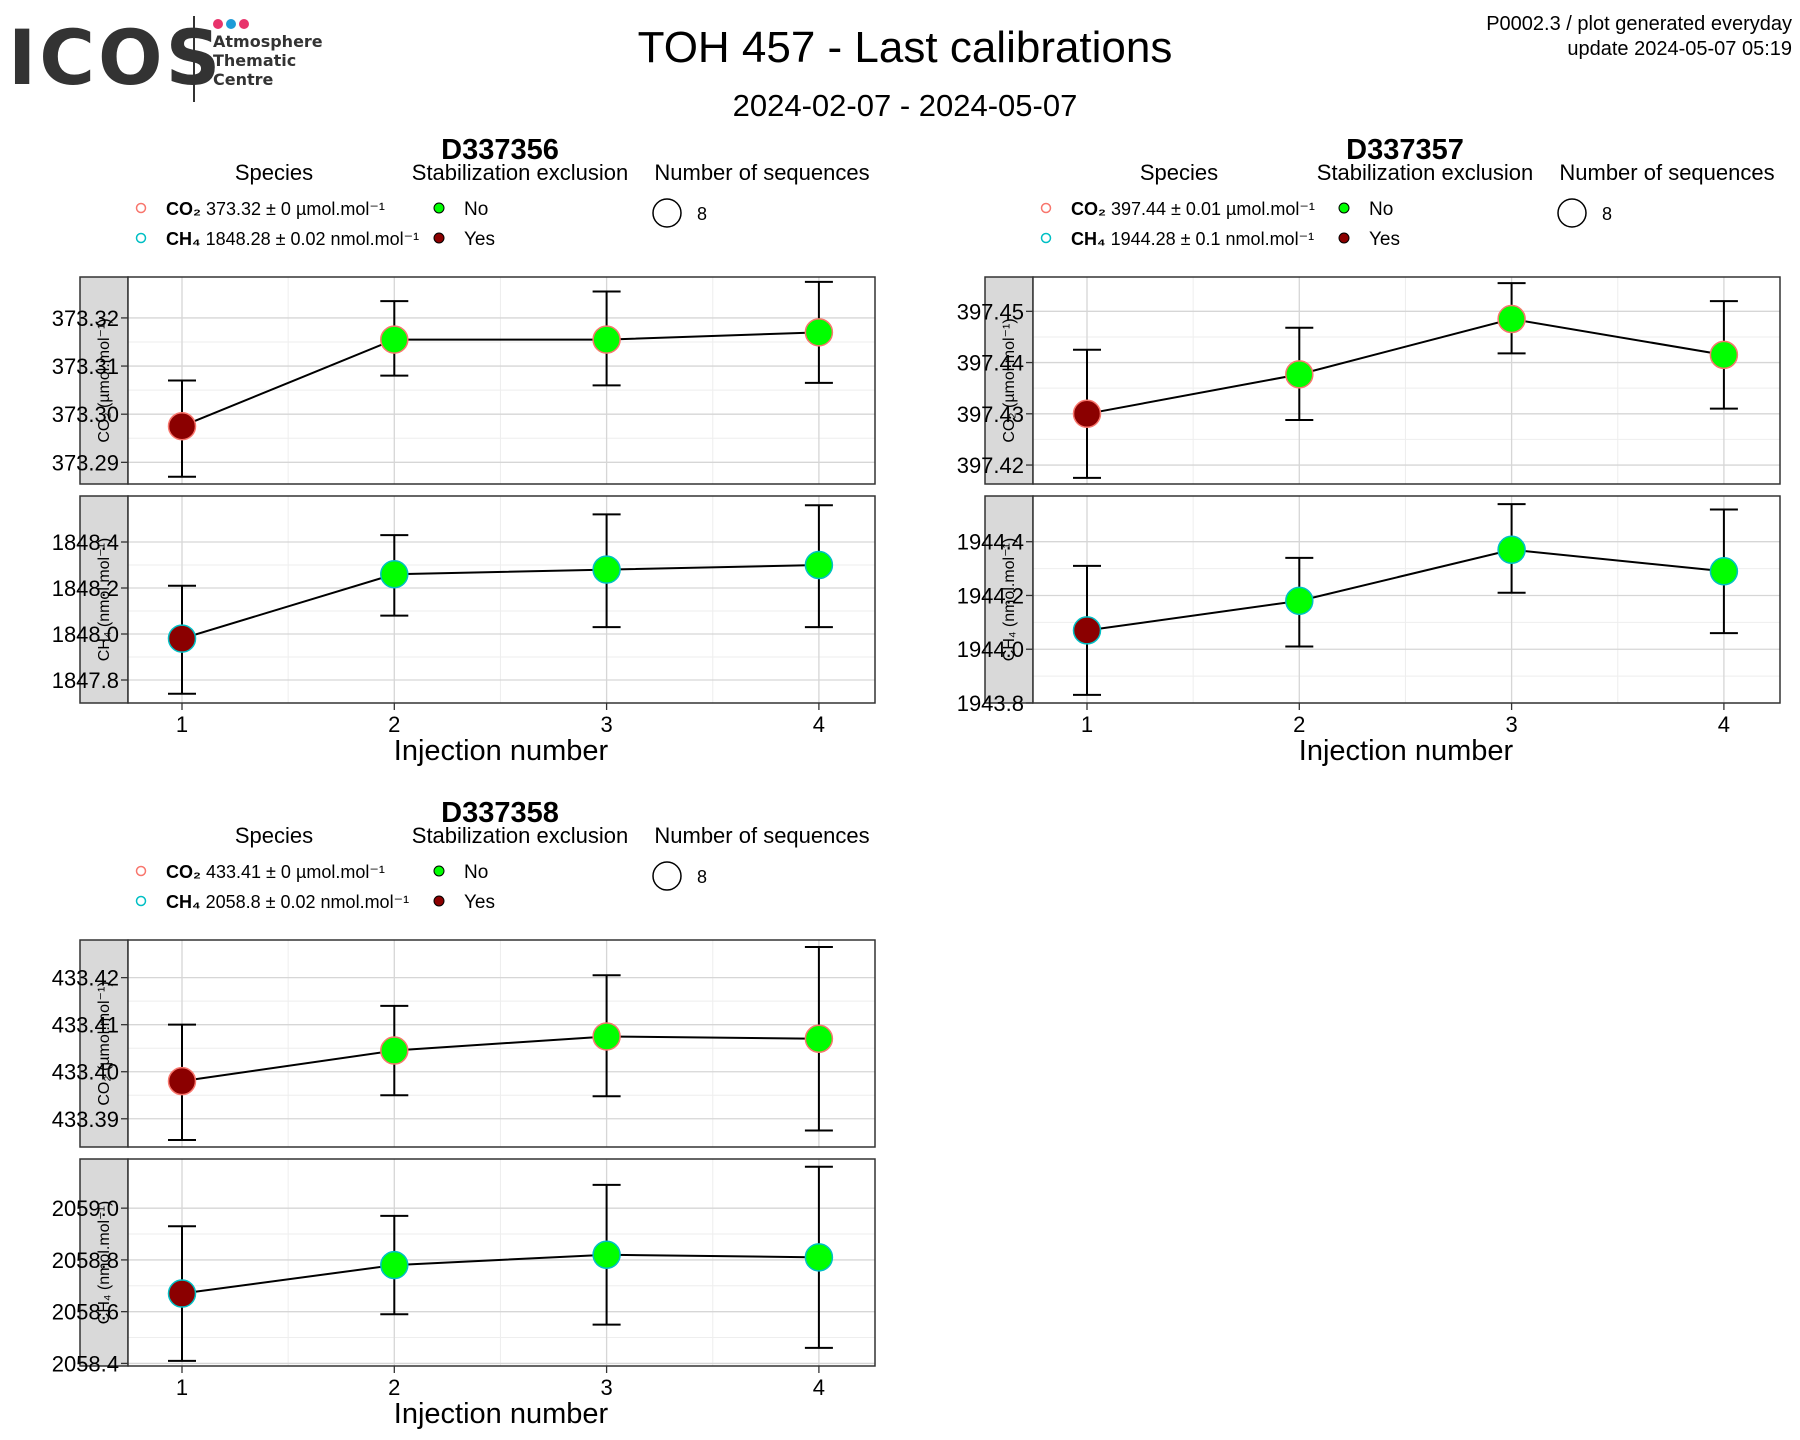  What do you see at coordinates (85, 1119) in the screenshot?
I see `y-tick-label: 433.39` at bounding box center [85, 1119].